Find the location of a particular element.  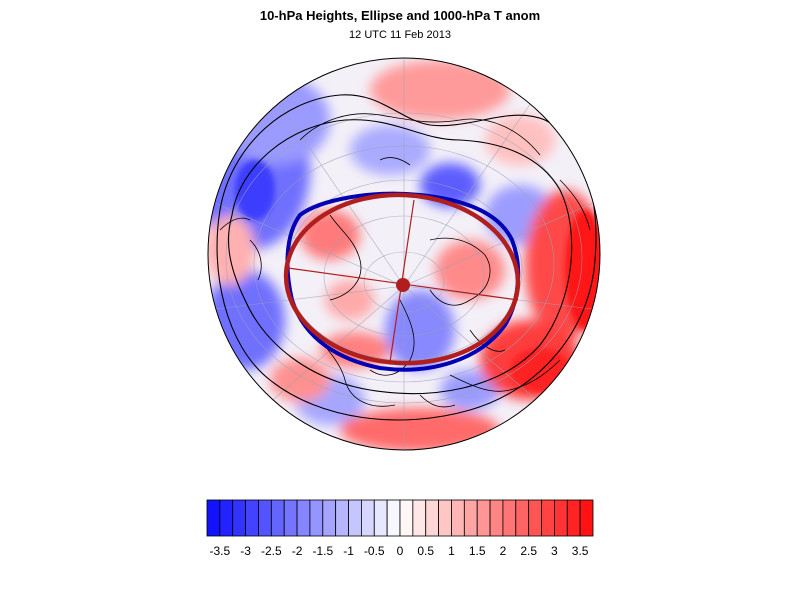

colorbar-tick-label: 2.5 is located at coordinates (528, 551).